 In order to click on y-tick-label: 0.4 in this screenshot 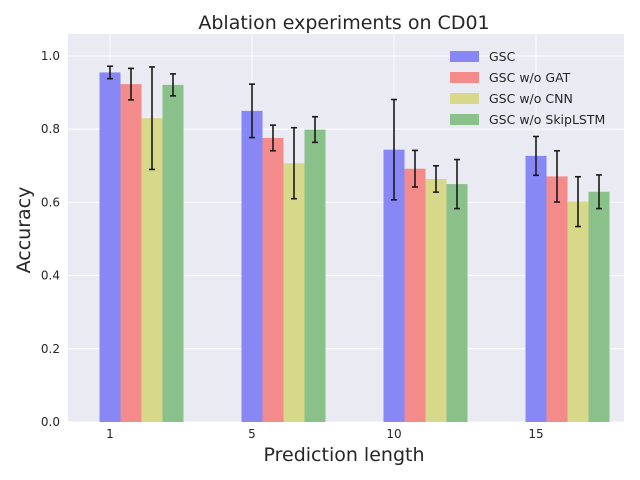, I will do `click(50, 276)`.